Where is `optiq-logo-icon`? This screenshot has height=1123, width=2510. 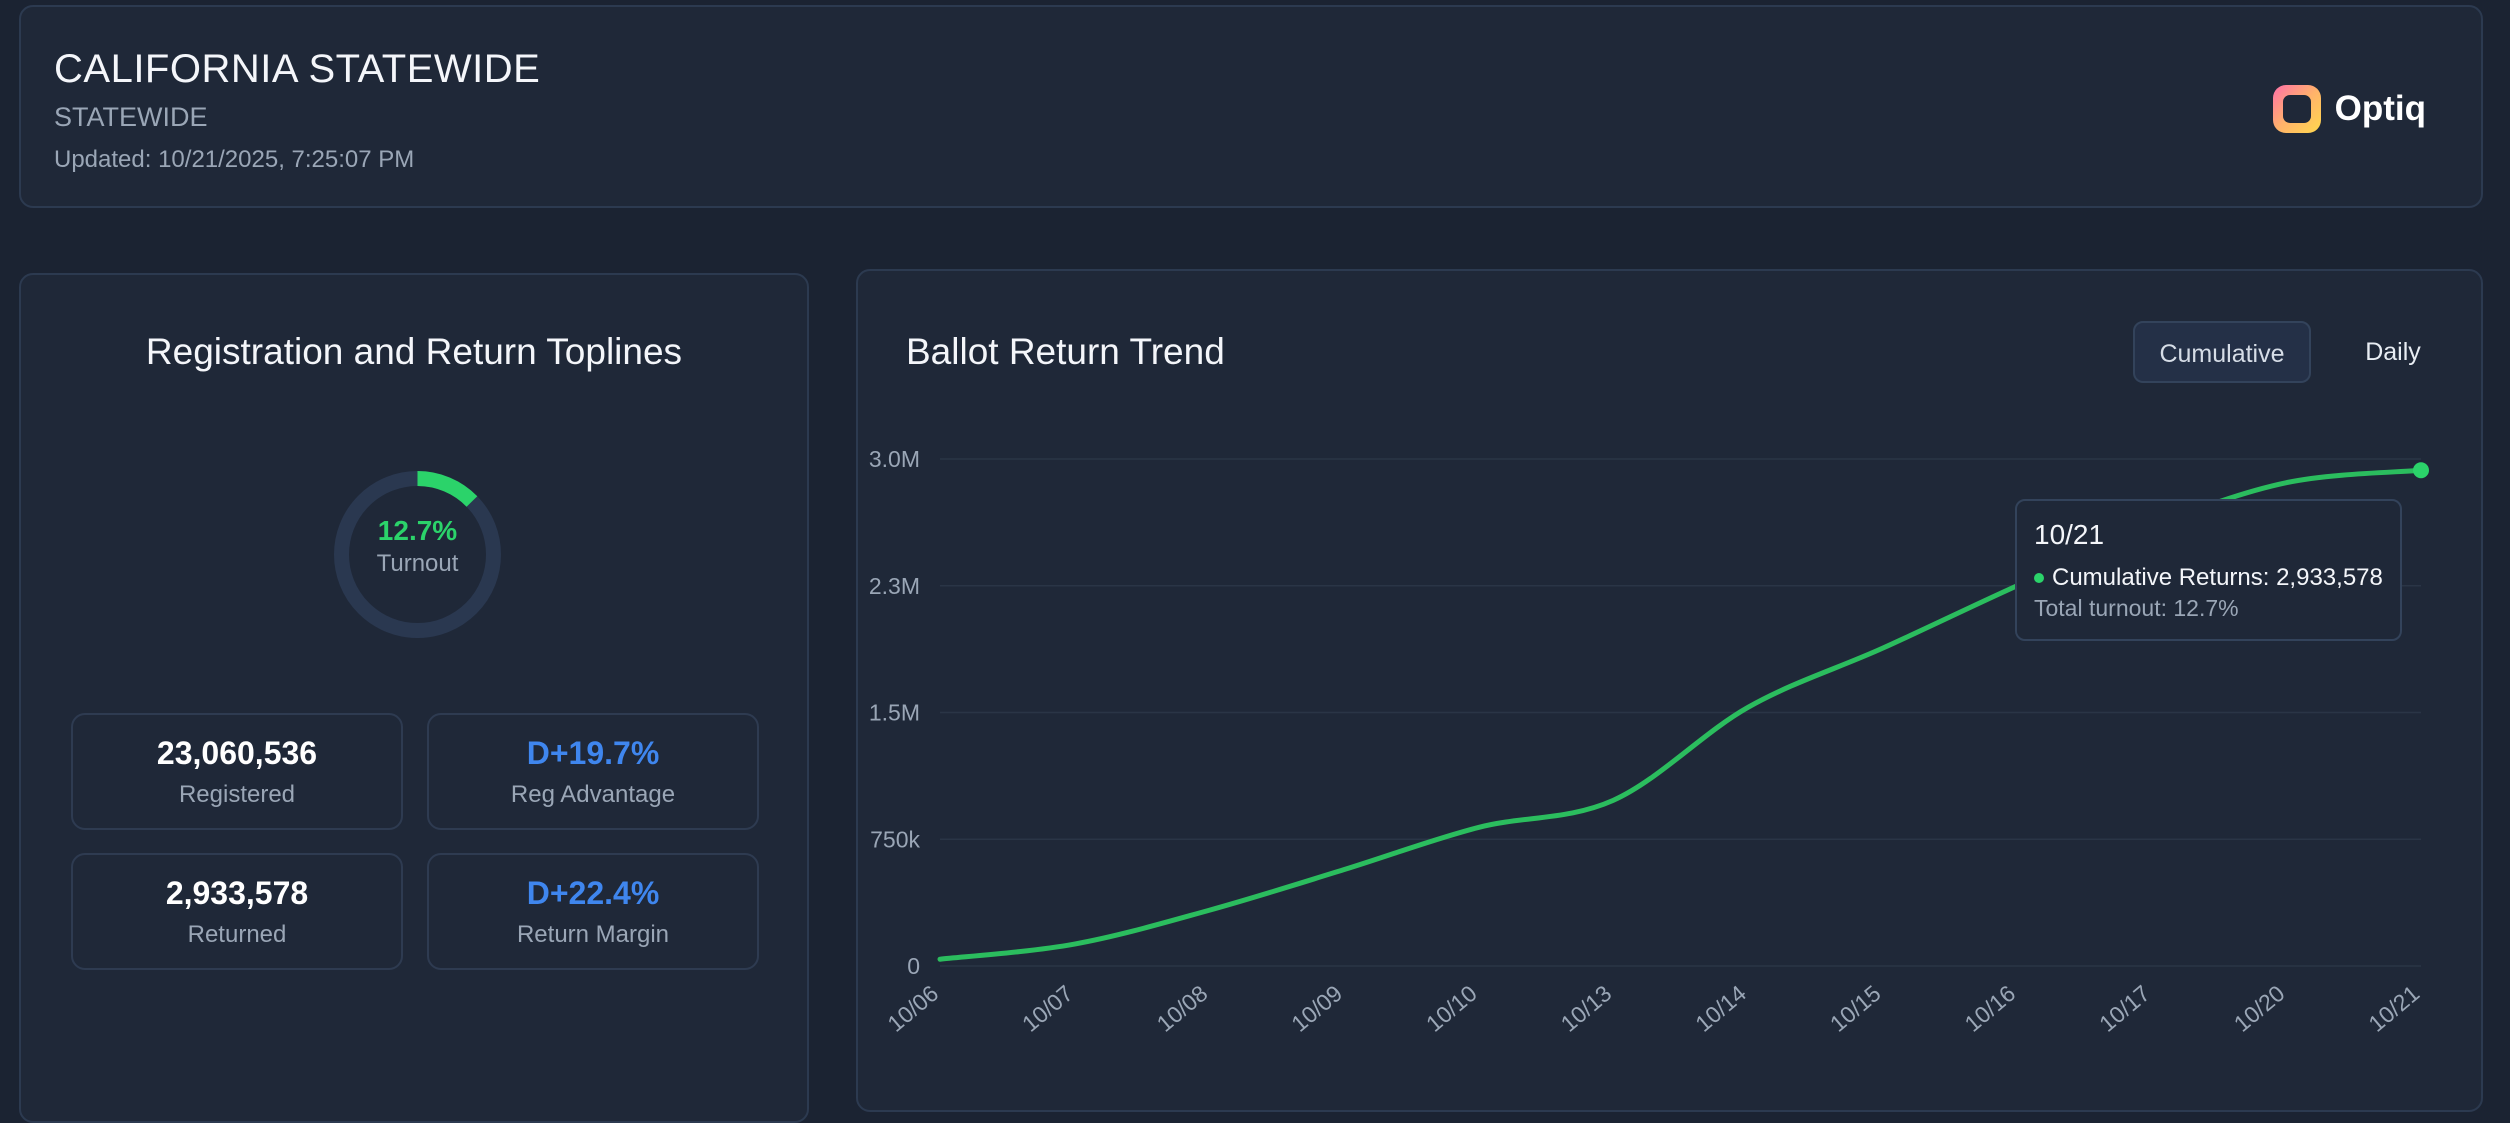 optiq-logo-icon is located at coordinates (2296, 109).